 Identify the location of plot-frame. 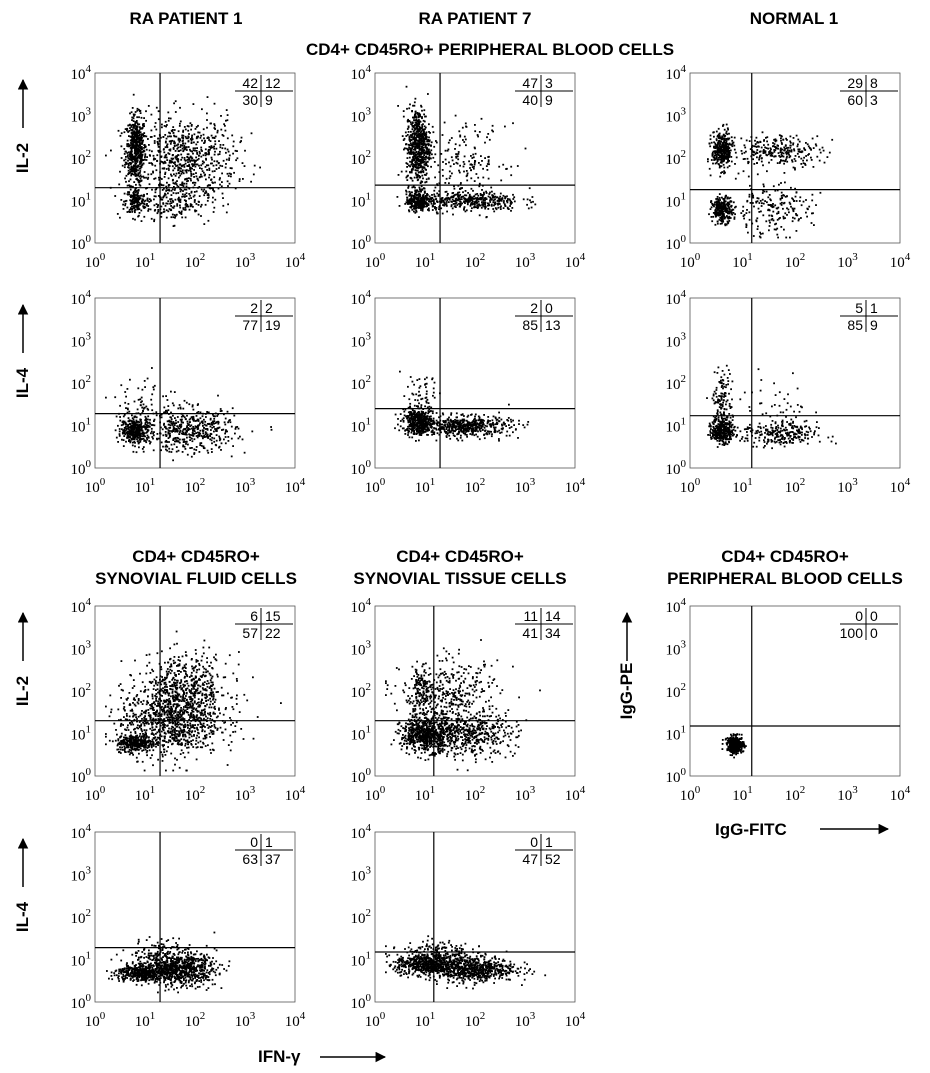
(195, 158).